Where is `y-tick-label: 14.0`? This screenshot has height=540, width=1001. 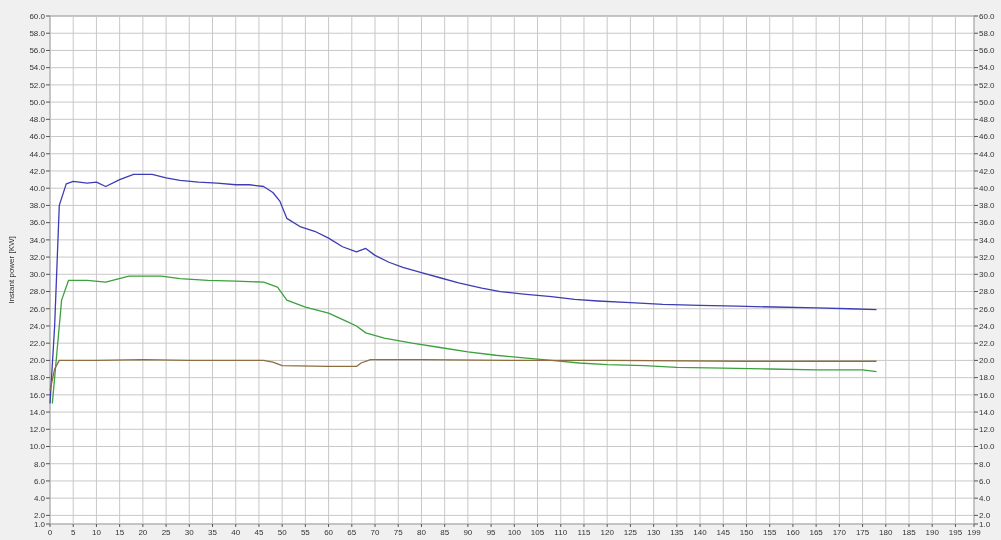 y-tick-label: 14.0 is located at coordinates (37, 412).